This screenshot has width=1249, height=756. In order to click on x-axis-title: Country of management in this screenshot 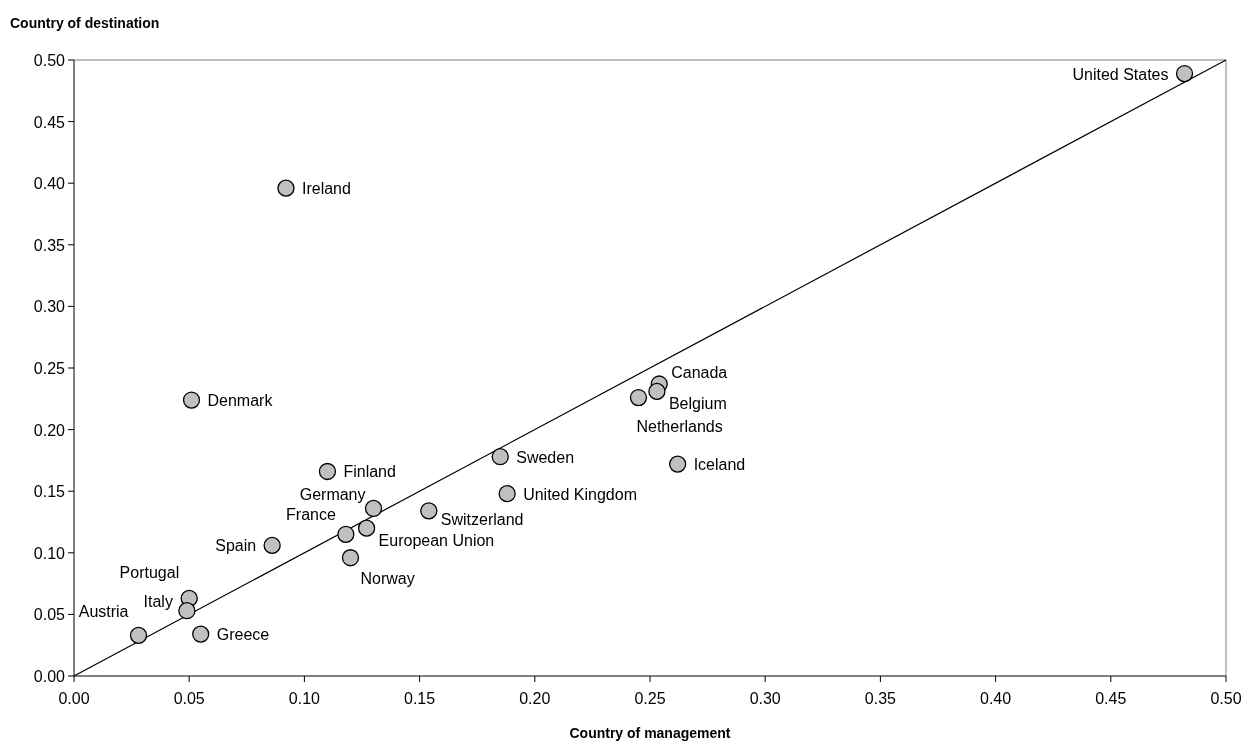, I will do `click(650, 733)`.